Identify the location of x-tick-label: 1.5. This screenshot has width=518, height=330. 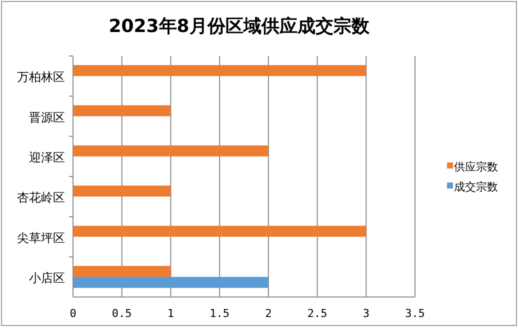
(220, 313).